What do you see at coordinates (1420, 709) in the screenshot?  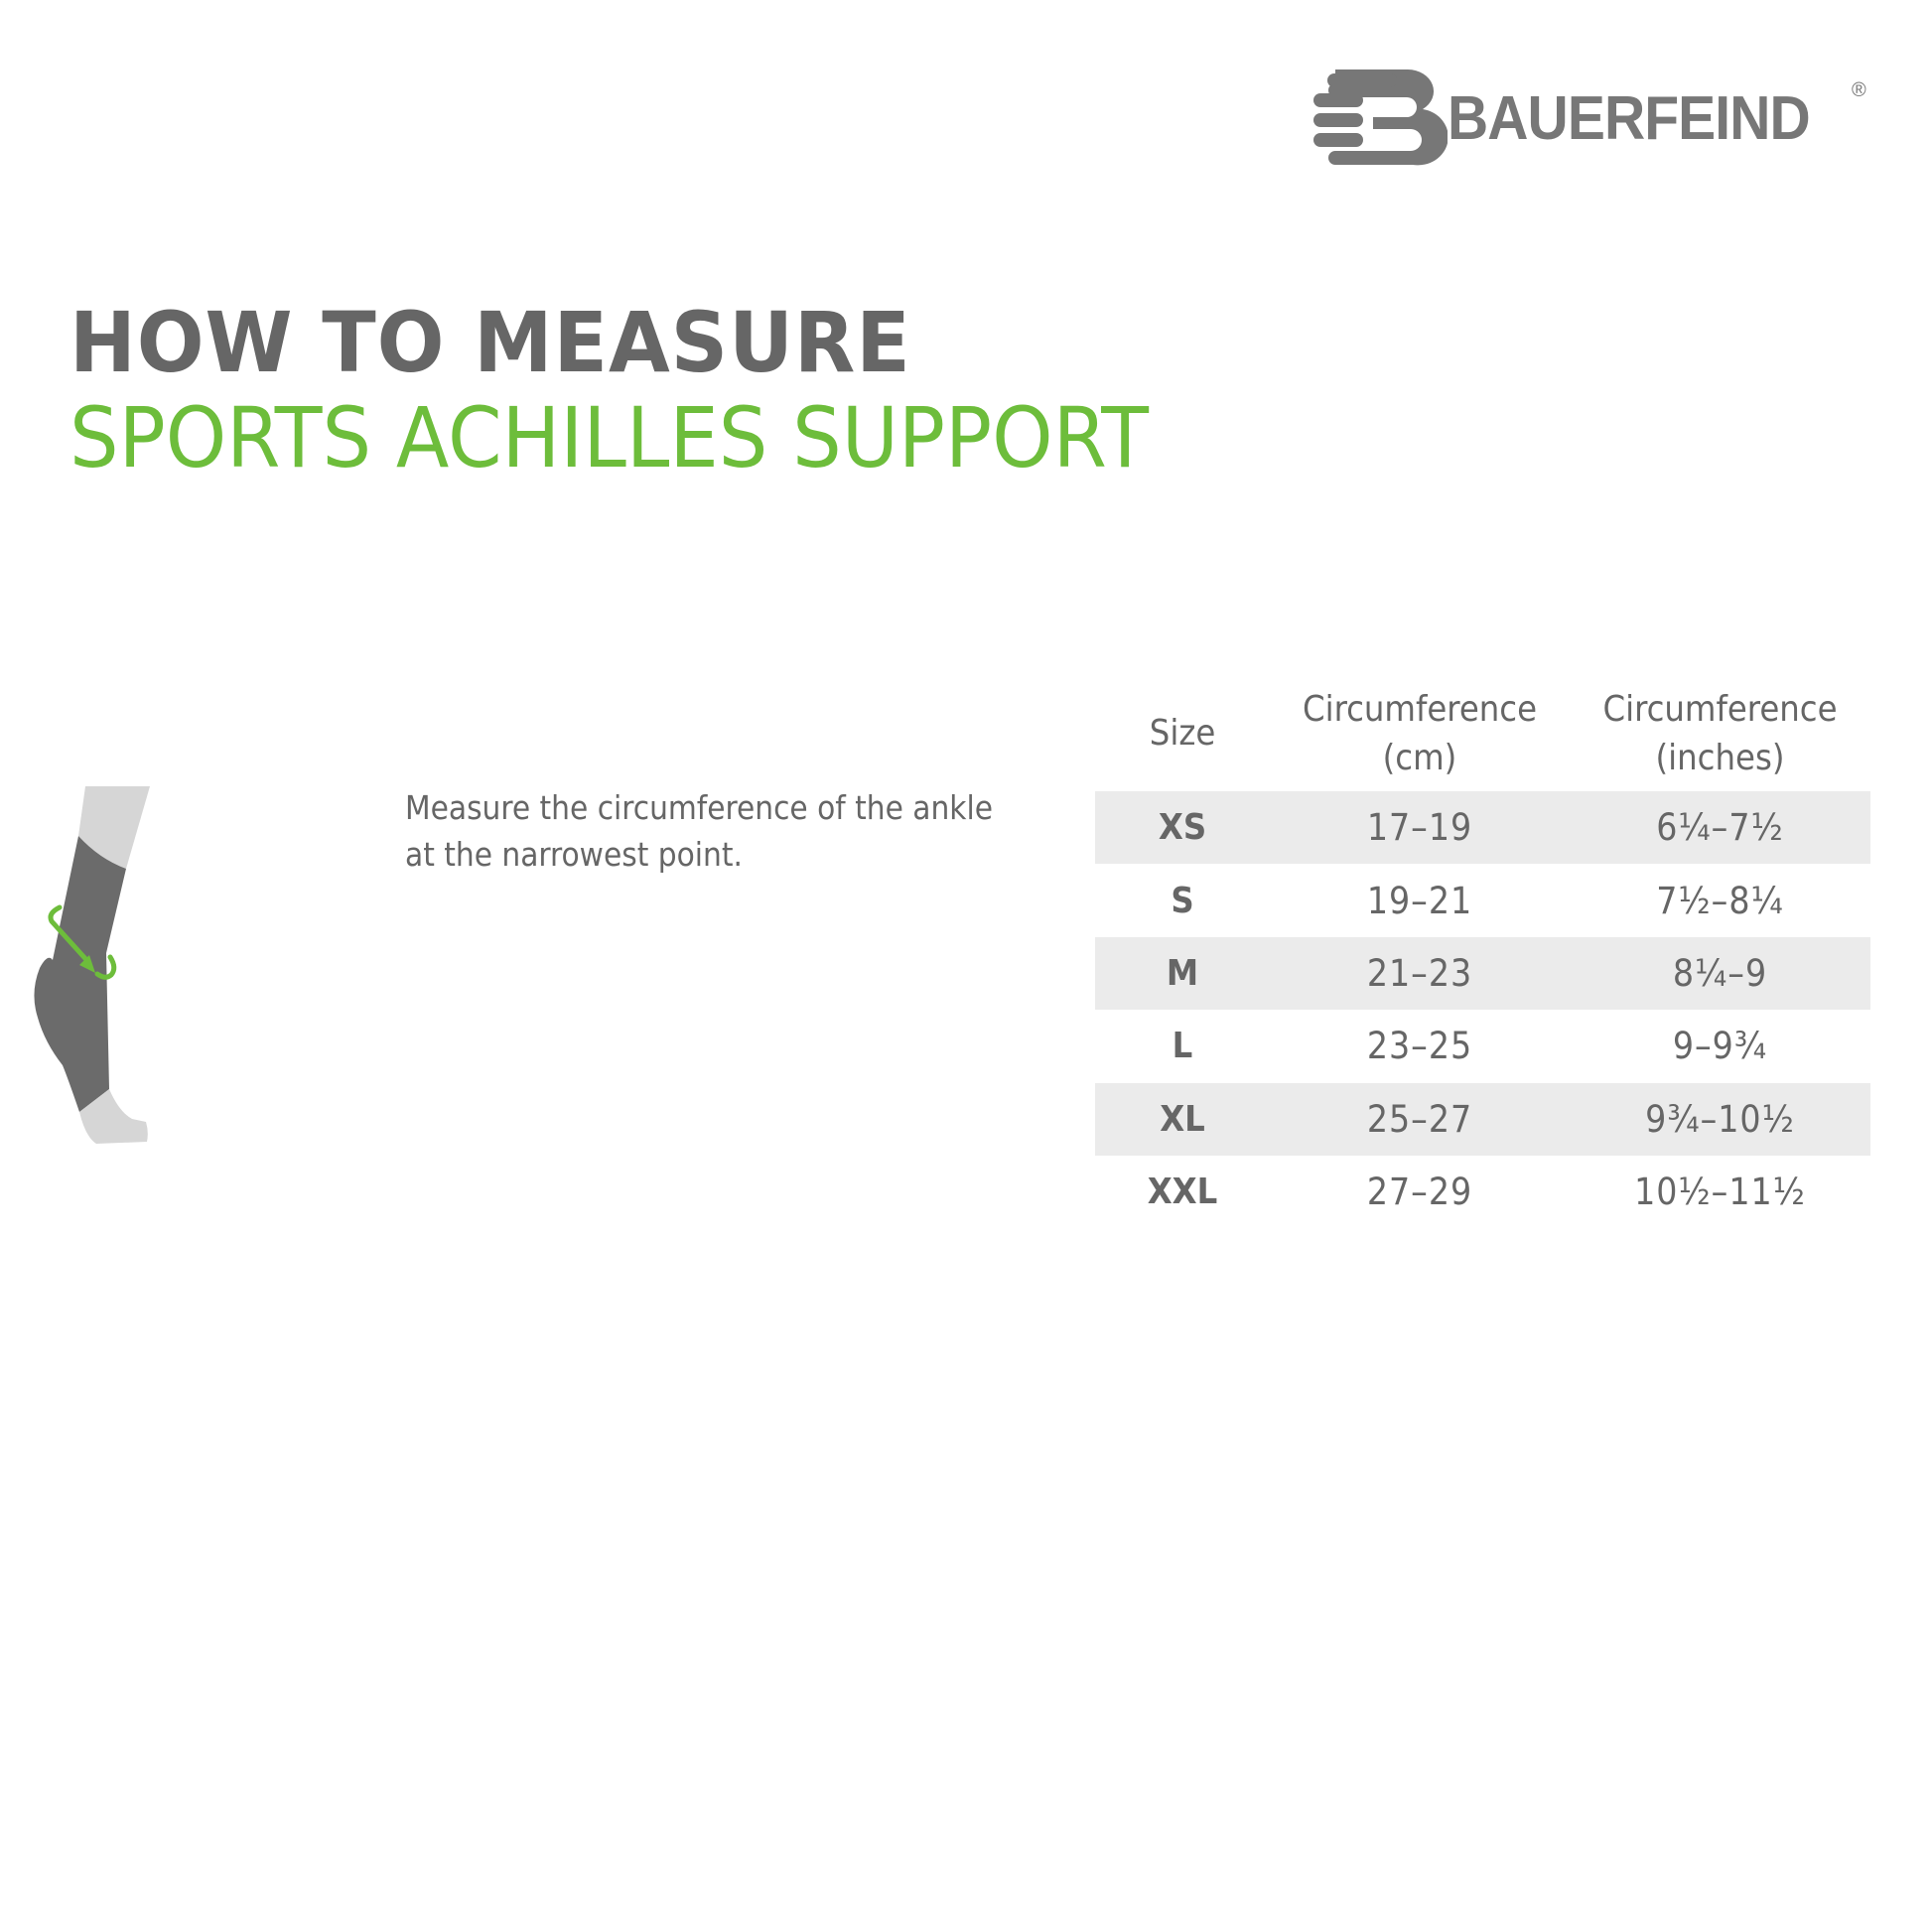 I see `header-cm-line1: Circumference` at bounding box center [1420, 709].